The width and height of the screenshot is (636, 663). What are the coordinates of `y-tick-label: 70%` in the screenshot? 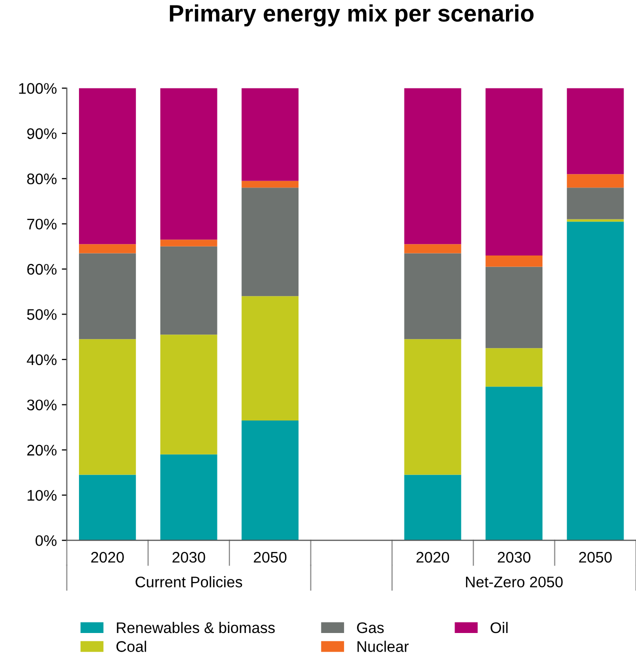 It's located at (42, 224).